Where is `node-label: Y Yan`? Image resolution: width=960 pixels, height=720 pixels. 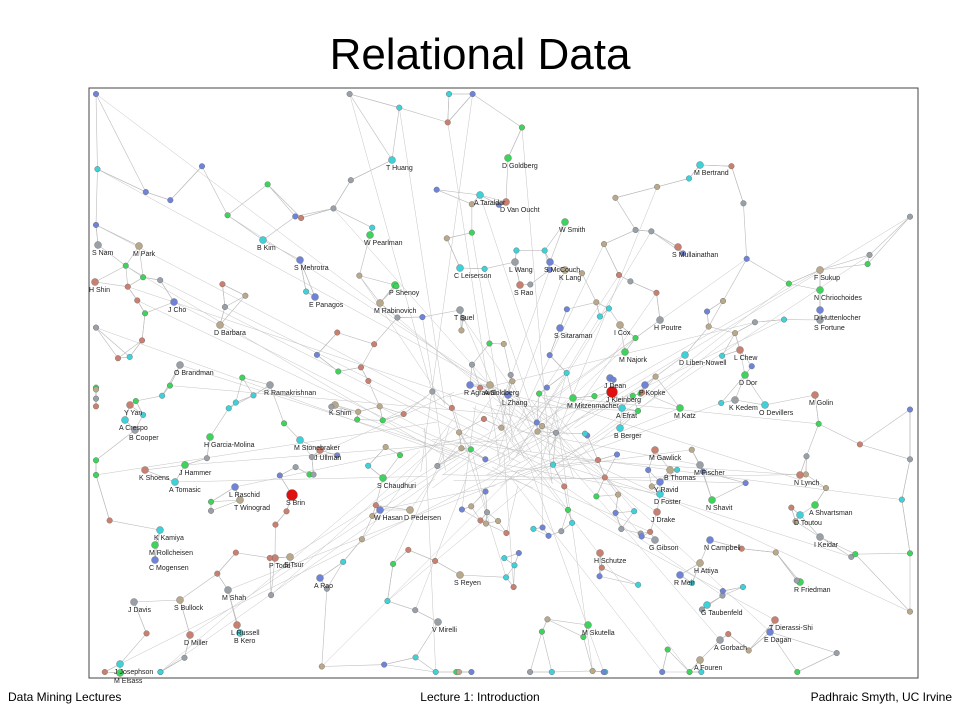
node-label: Y Yan is located at coordinates (133, 413).